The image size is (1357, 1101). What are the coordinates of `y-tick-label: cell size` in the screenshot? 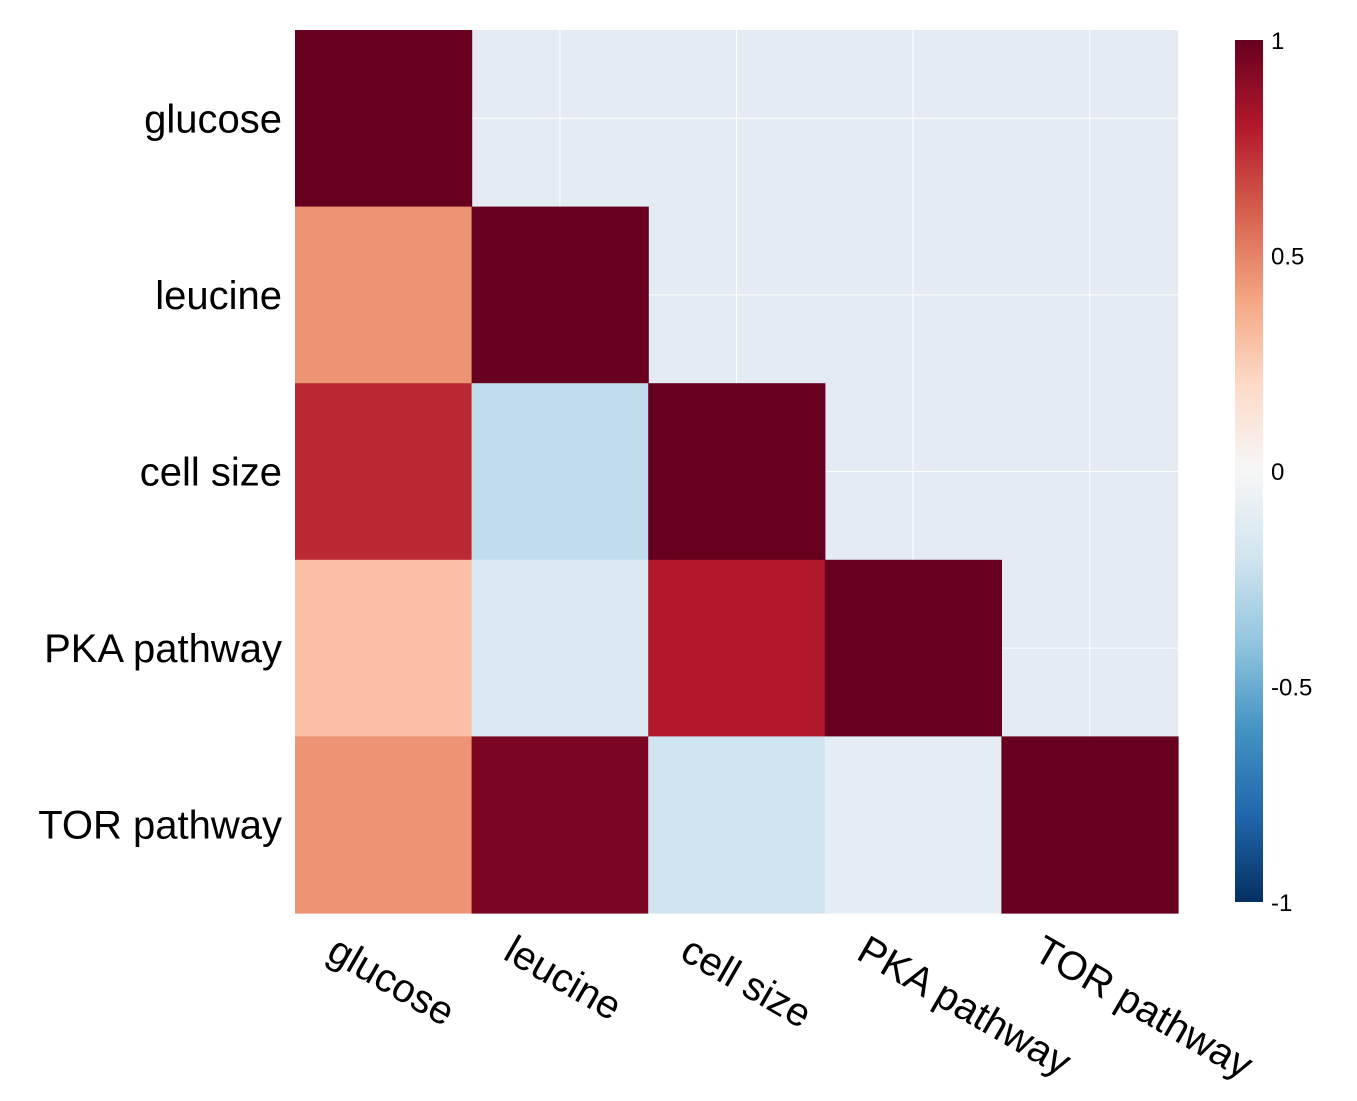 It's located at (211, 473).